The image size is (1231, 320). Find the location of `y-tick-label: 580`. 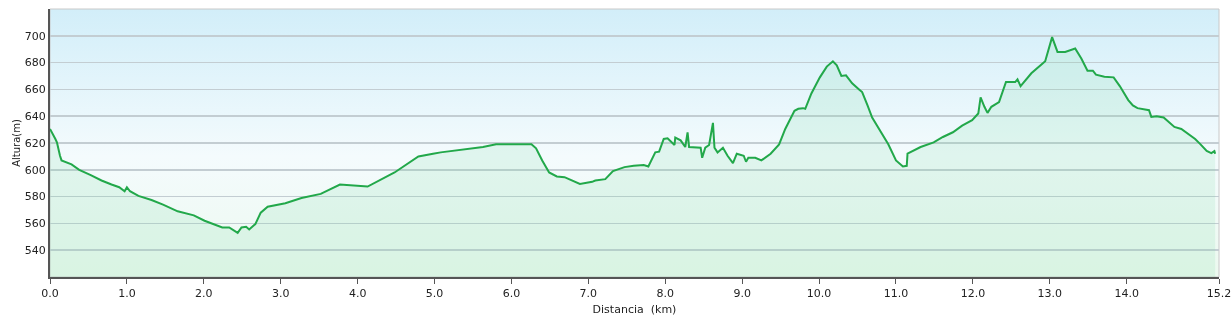

y-tick-label: 580 is located at coordinates (35, 197).